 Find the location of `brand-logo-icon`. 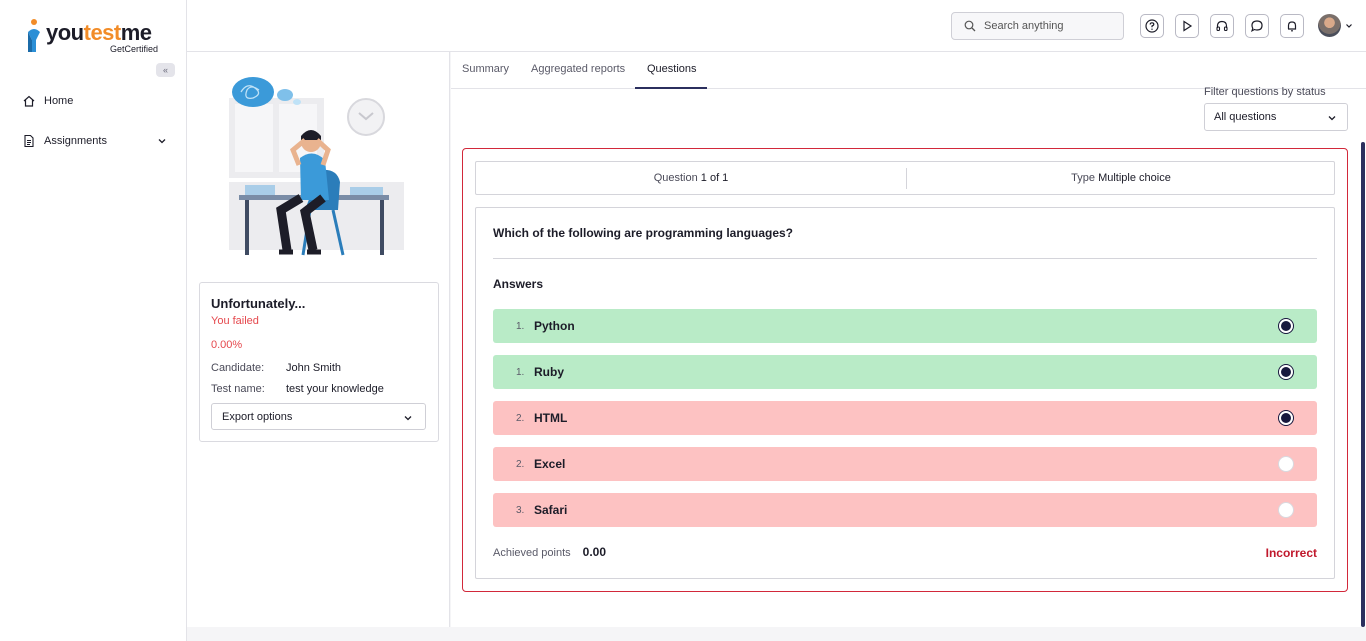

brand-logo-icon is located at coordinates (34, 35).